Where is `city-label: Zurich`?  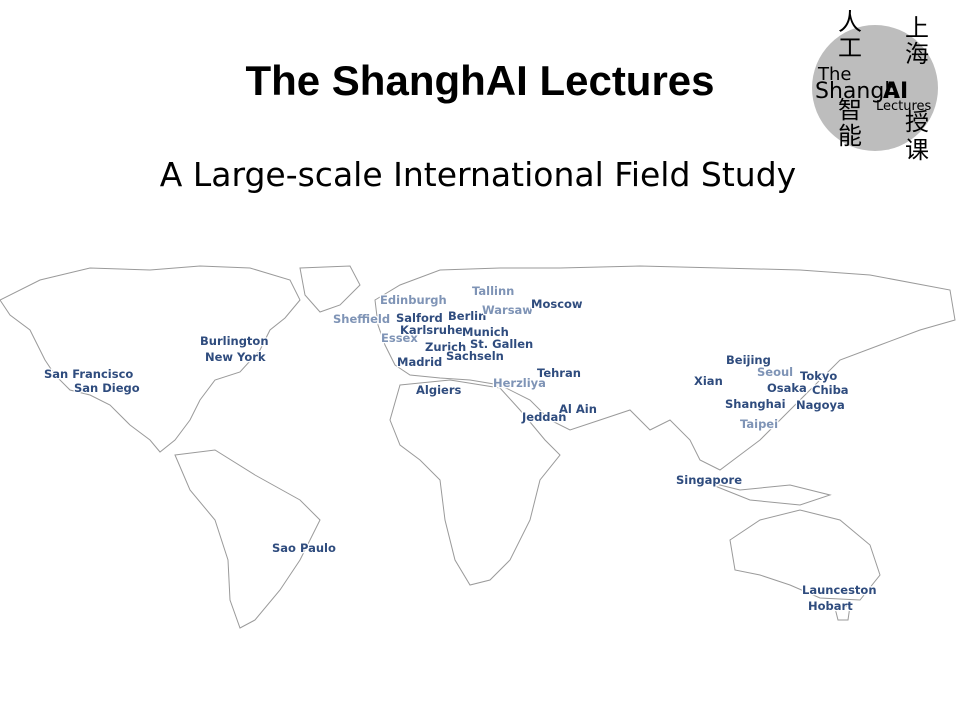 city-label: Zurich is located at coordinates (445, 347).